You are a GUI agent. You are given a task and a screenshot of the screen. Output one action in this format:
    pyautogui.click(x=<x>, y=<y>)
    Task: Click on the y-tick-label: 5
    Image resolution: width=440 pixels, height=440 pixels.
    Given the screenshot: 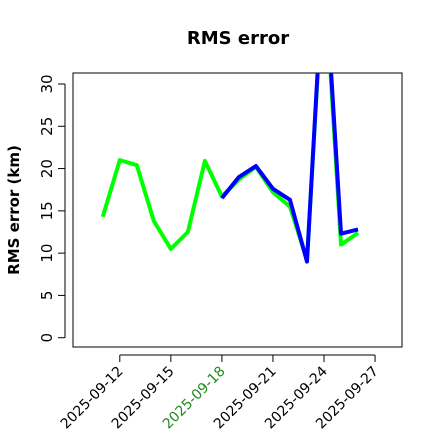 What is the action you would take?
    pyautogui.click(x=47, y=296)
    